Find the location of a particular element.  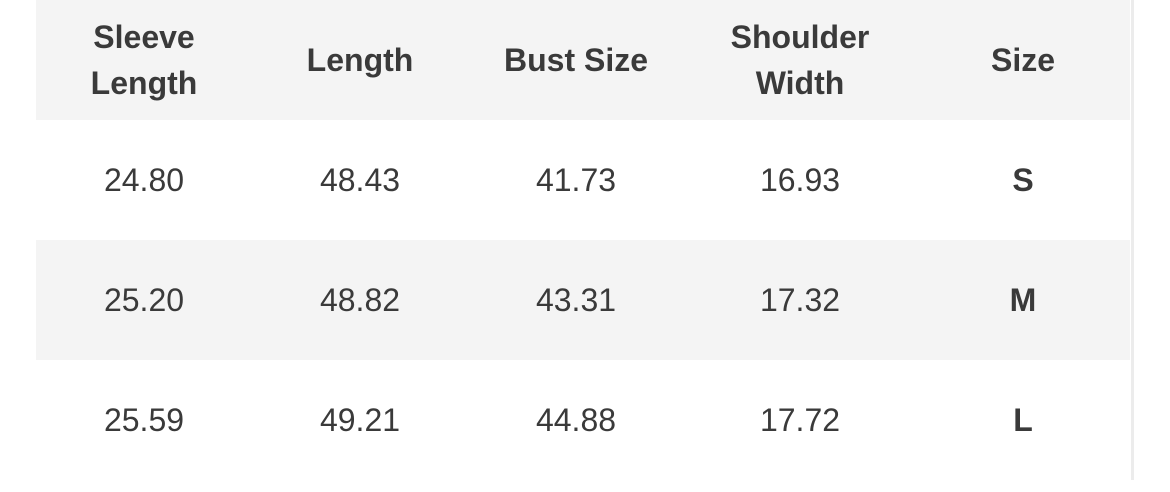

measure-cell: 41.73 is located at coordinates (576, 180).